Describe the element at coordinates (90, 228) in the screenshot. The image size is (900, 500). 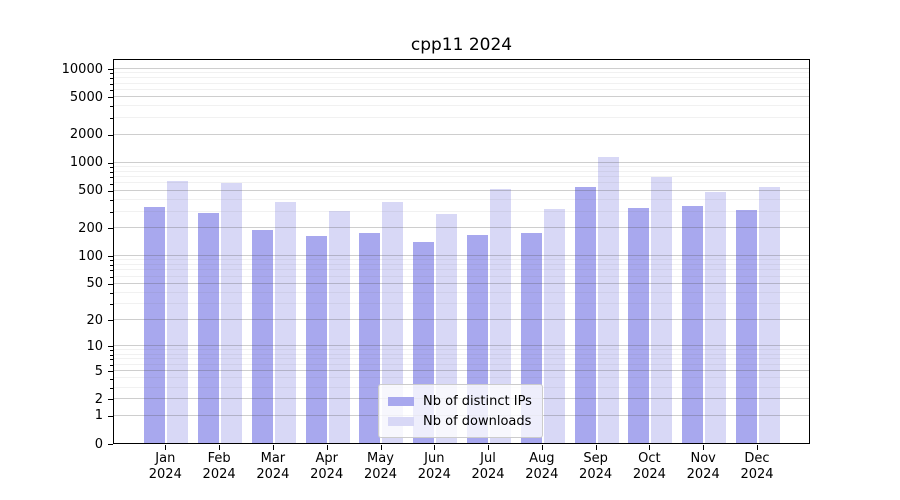
I see `y-tick-label: 200` at that location.